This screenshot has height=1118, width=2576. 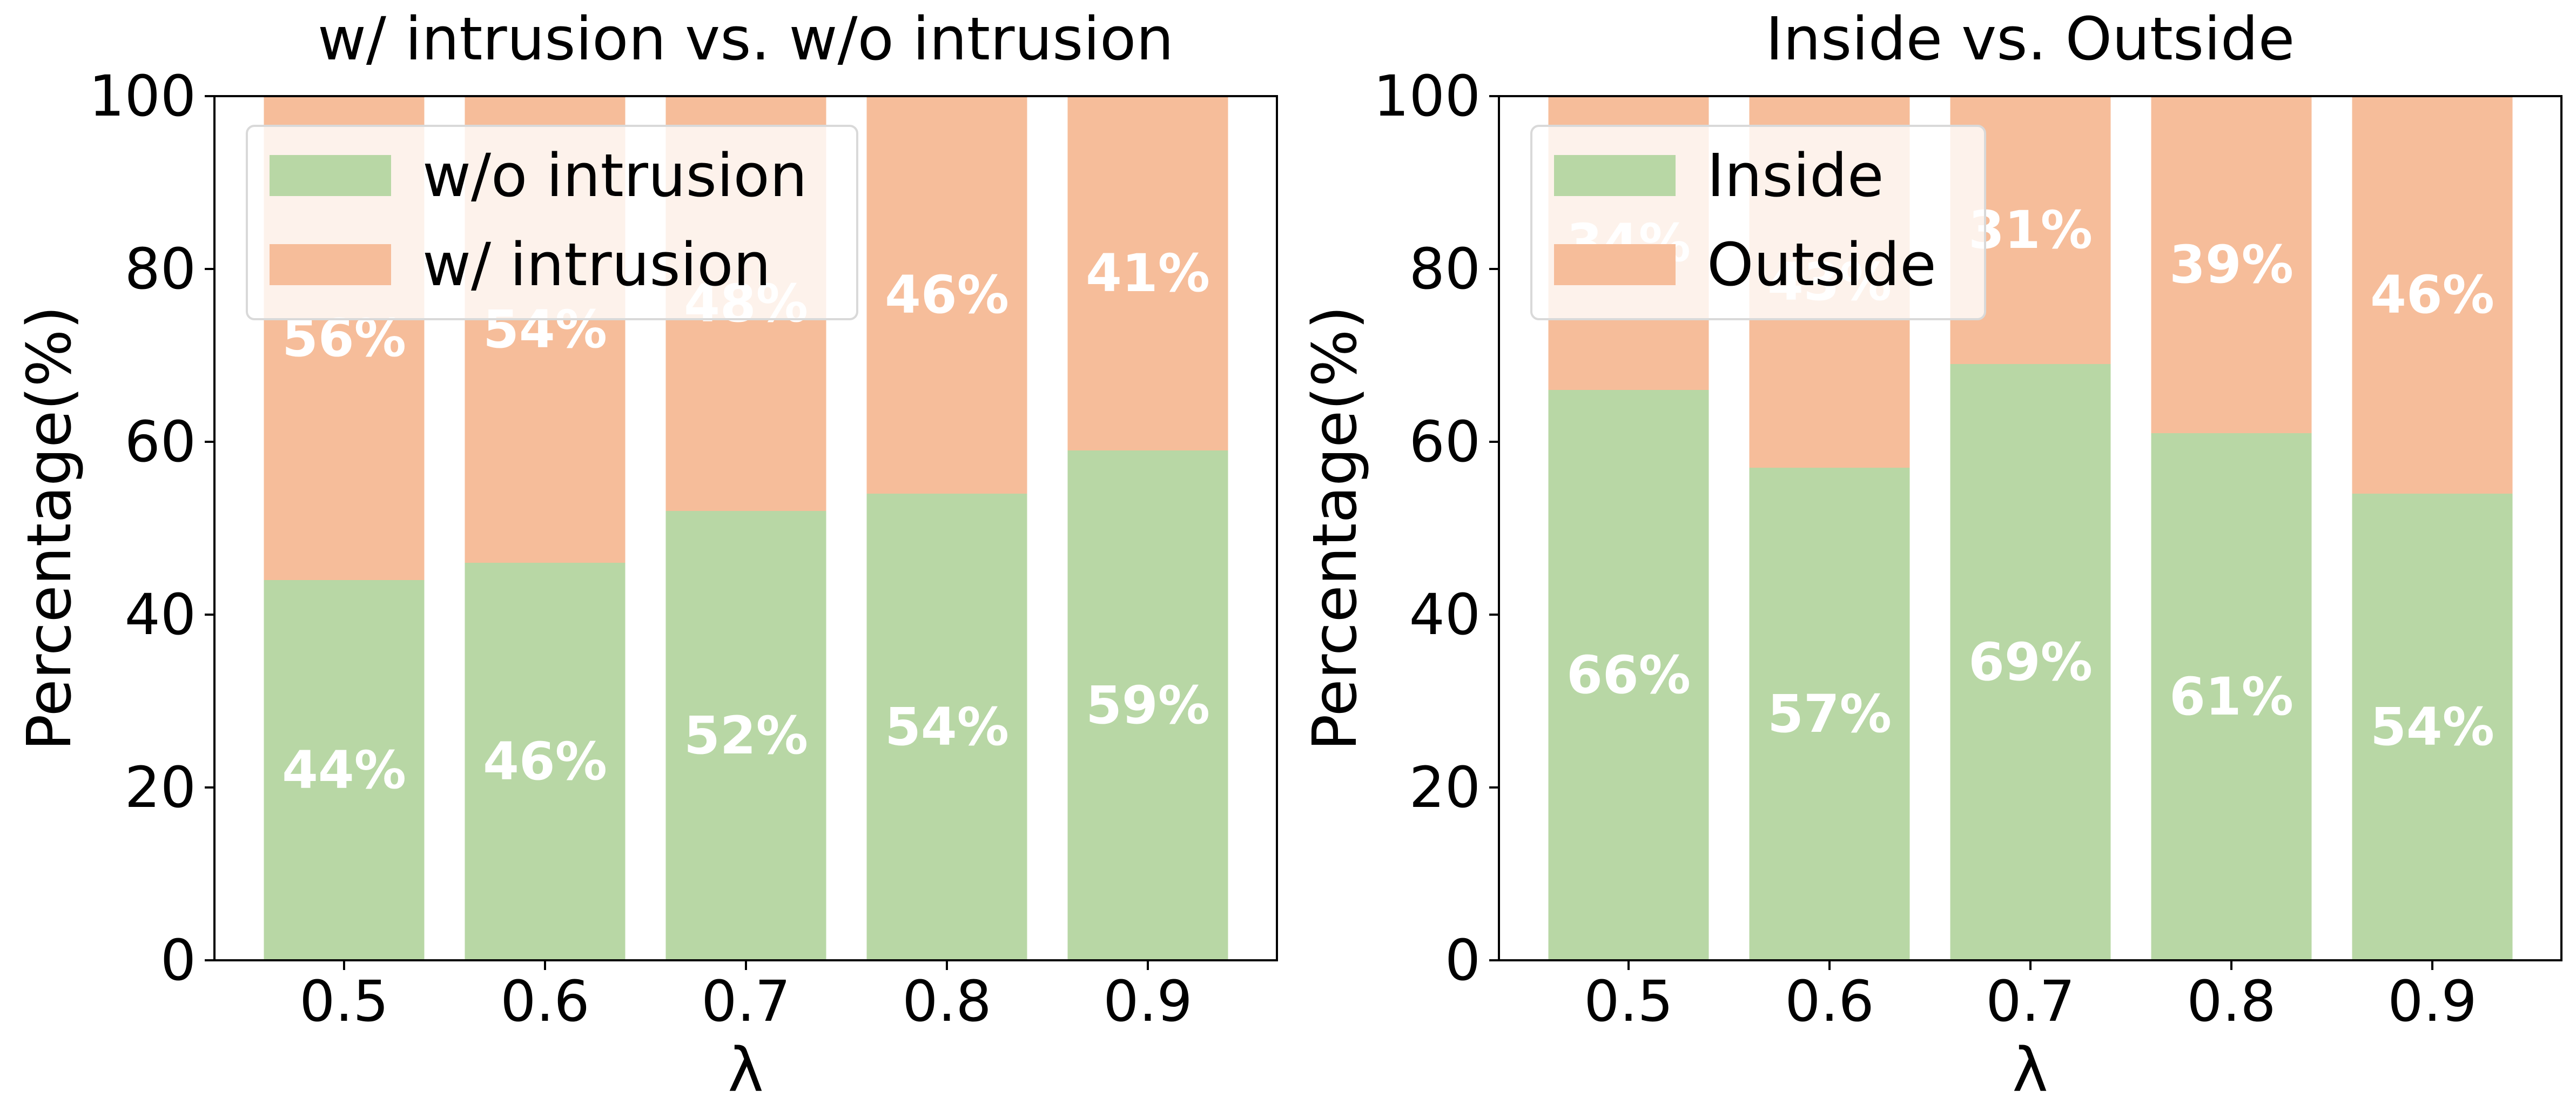 I want to click on legend-label: Outside, so click(x=1821, y=264).